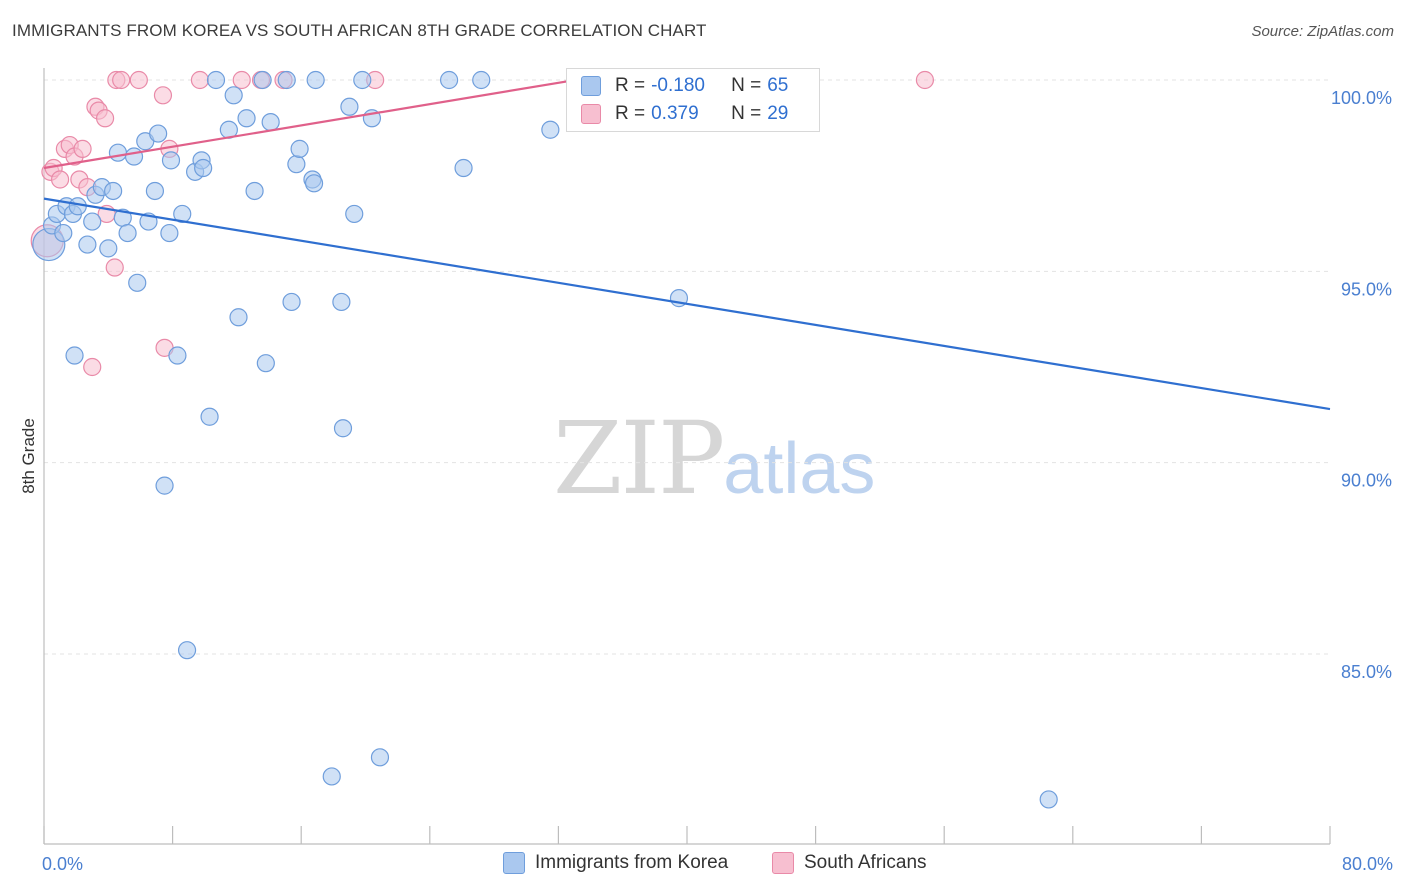  What do you see at coordinates (1366, 289) in the screenshot?
I see `y-tick-label: 95.0%` at bounding box center [1366, 289].